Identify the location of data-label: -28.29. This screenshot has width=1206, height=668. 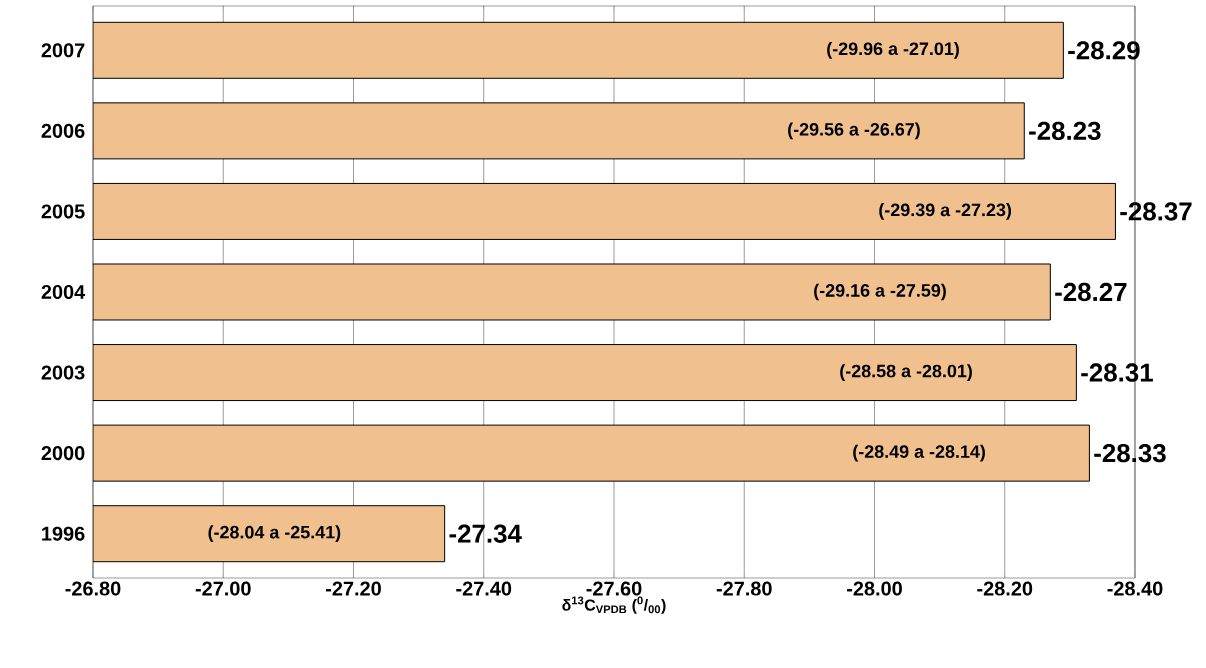
(1104, 50).